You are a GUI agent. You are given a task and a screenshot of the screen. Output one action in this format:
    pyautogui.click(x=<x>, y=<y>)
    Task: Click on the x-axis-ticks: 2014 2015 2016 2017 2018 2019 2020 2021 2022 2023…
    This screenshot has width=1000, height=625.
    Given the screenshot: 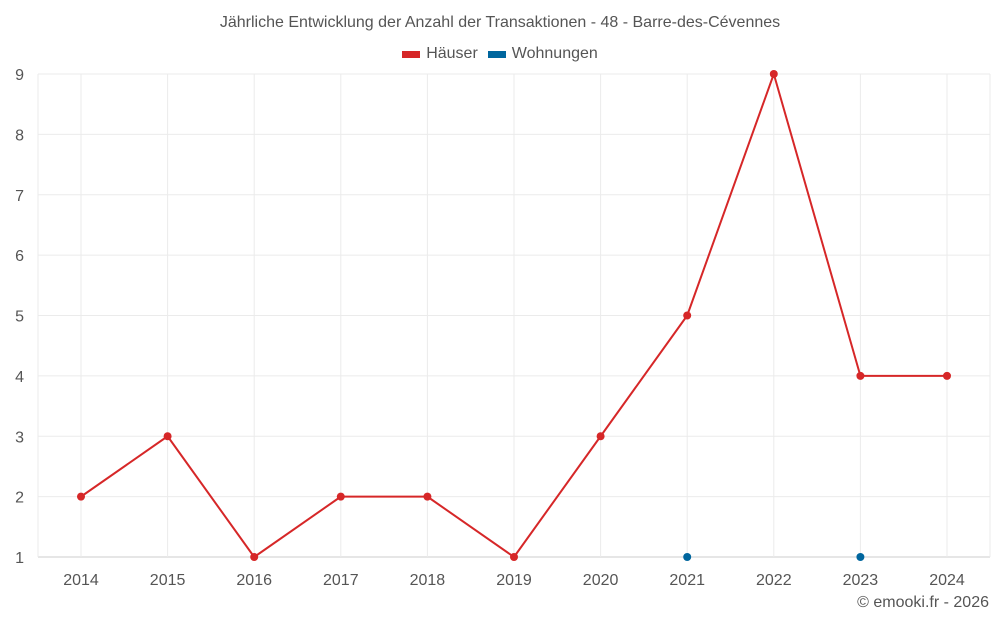 What is the action you would take?
    pyautogui.click(x=514, y=580)
    